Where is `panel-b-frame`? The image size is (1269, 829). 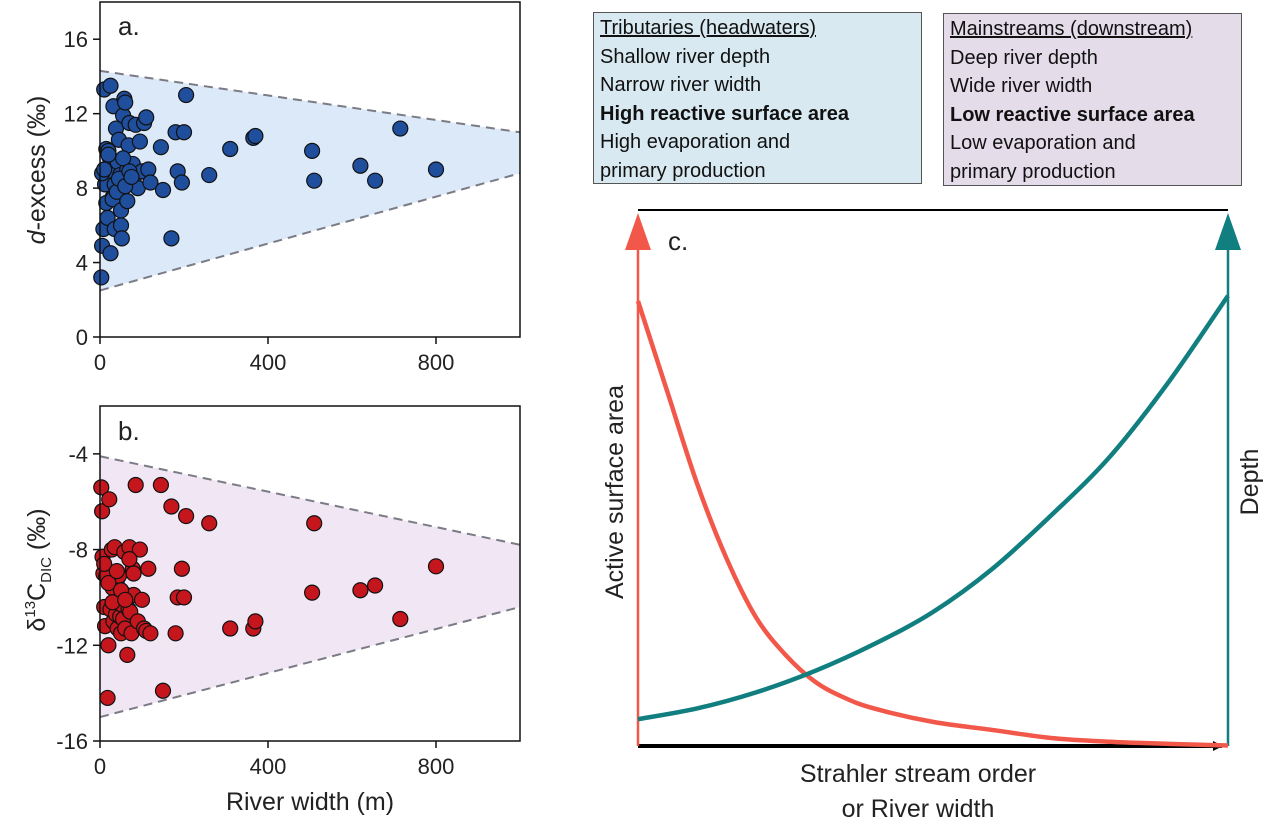 panel-b-frame is located at coordinates (310, 573).